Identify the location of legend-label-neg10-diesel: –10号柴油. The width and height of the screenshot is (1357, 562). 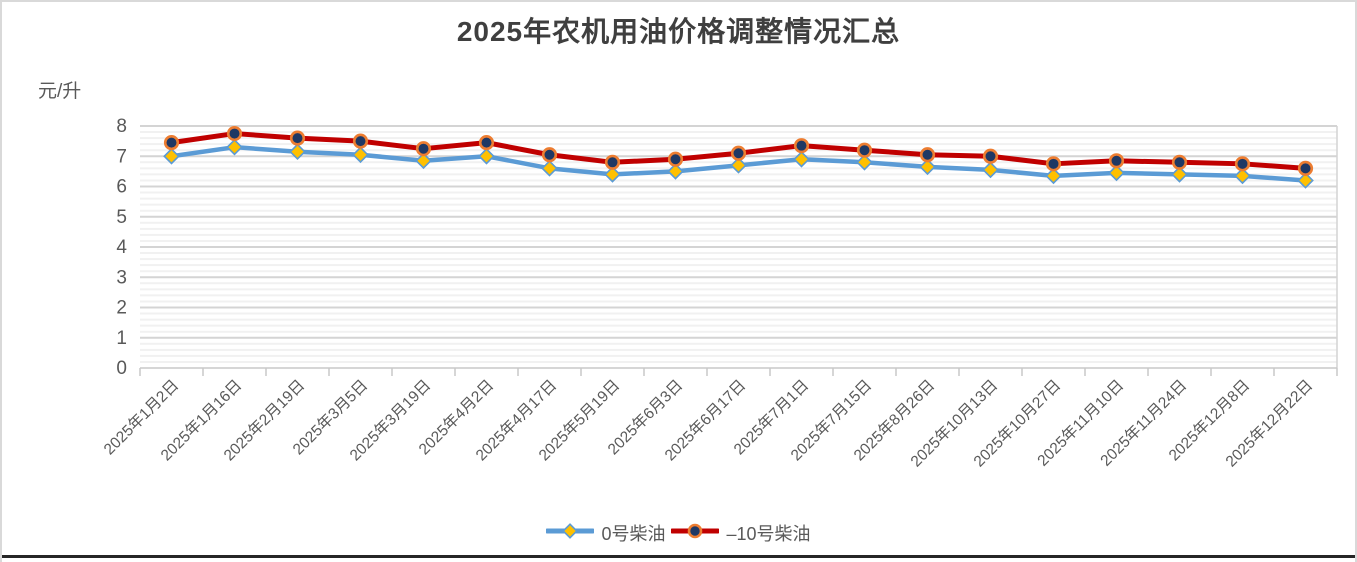
(768, 534).